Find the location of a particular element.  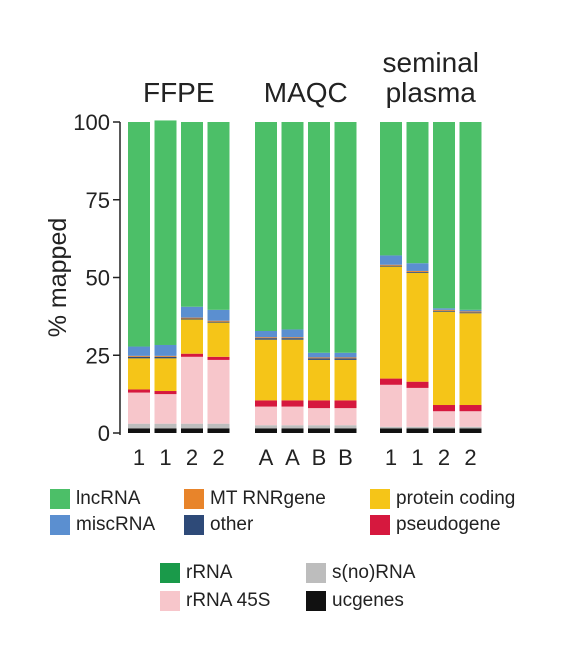

legend-label-miscrna: miscRNA is located at coordinates (116, 524).